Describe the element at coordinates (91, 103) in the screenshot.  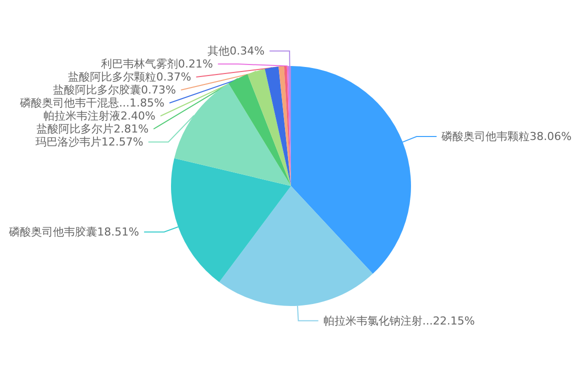
I see `slice-label: 磷酸奥司他韦干混悬...1.85%` at that location.